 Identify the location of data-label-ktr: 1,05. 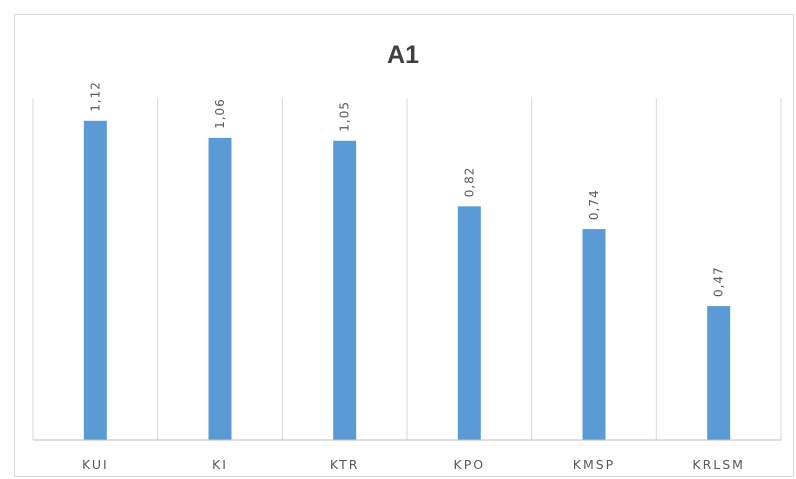
(345, 116).